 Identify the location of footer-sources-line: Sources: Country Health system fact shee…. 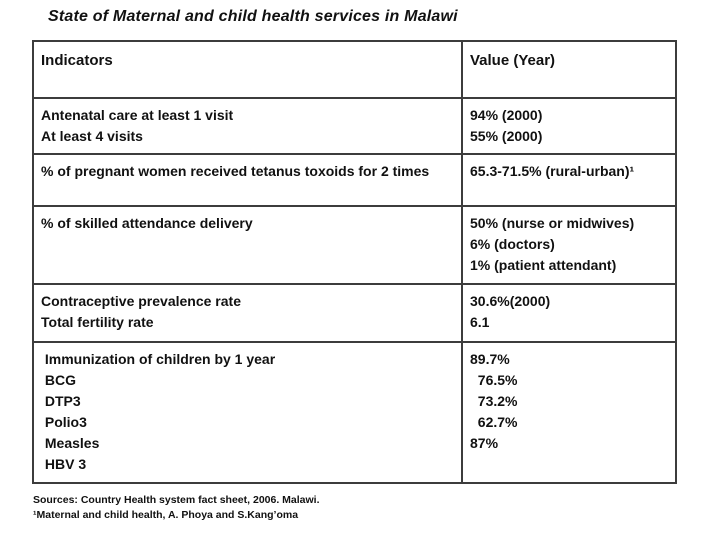
(176, 500).